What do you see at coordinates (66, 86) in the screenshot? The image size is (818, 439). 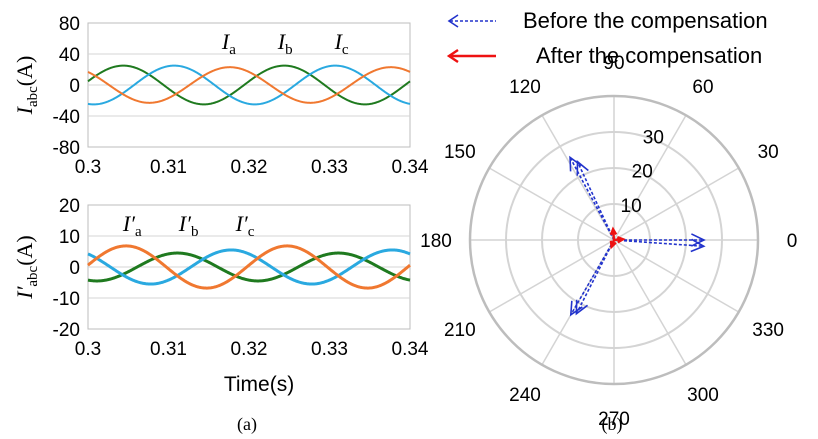 I see `top-ytick-labels: 80 40 0 -40 -80` at bounding box center [66, 86].